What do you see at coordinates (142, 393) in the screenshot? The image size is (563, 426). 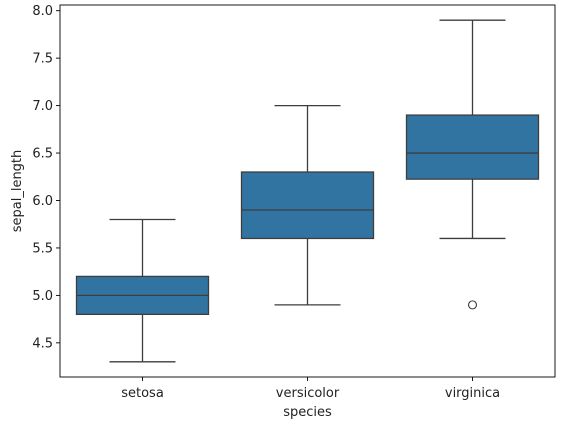 I see `x-tick-label-setosa: setosa` at bounding box center [142, 393].